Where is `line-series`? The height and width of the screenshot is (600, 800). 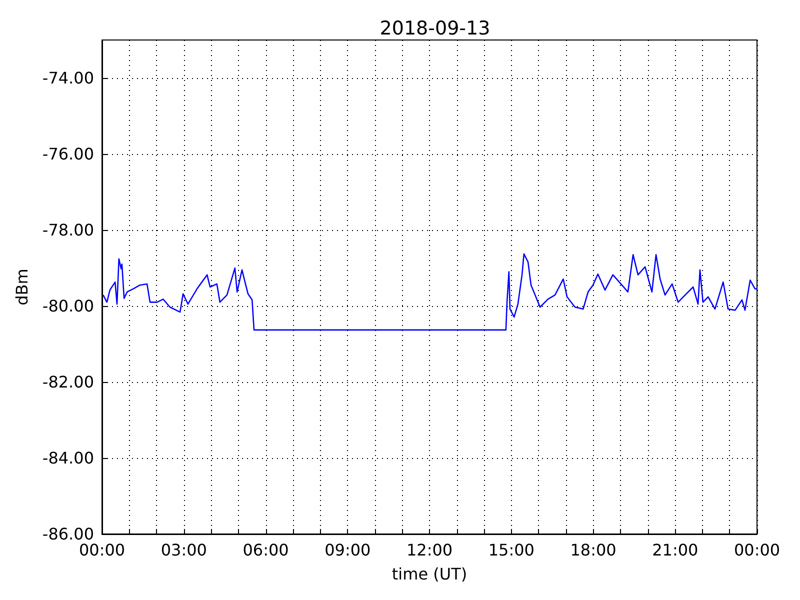
line-series is located at coordinates (430, 292).